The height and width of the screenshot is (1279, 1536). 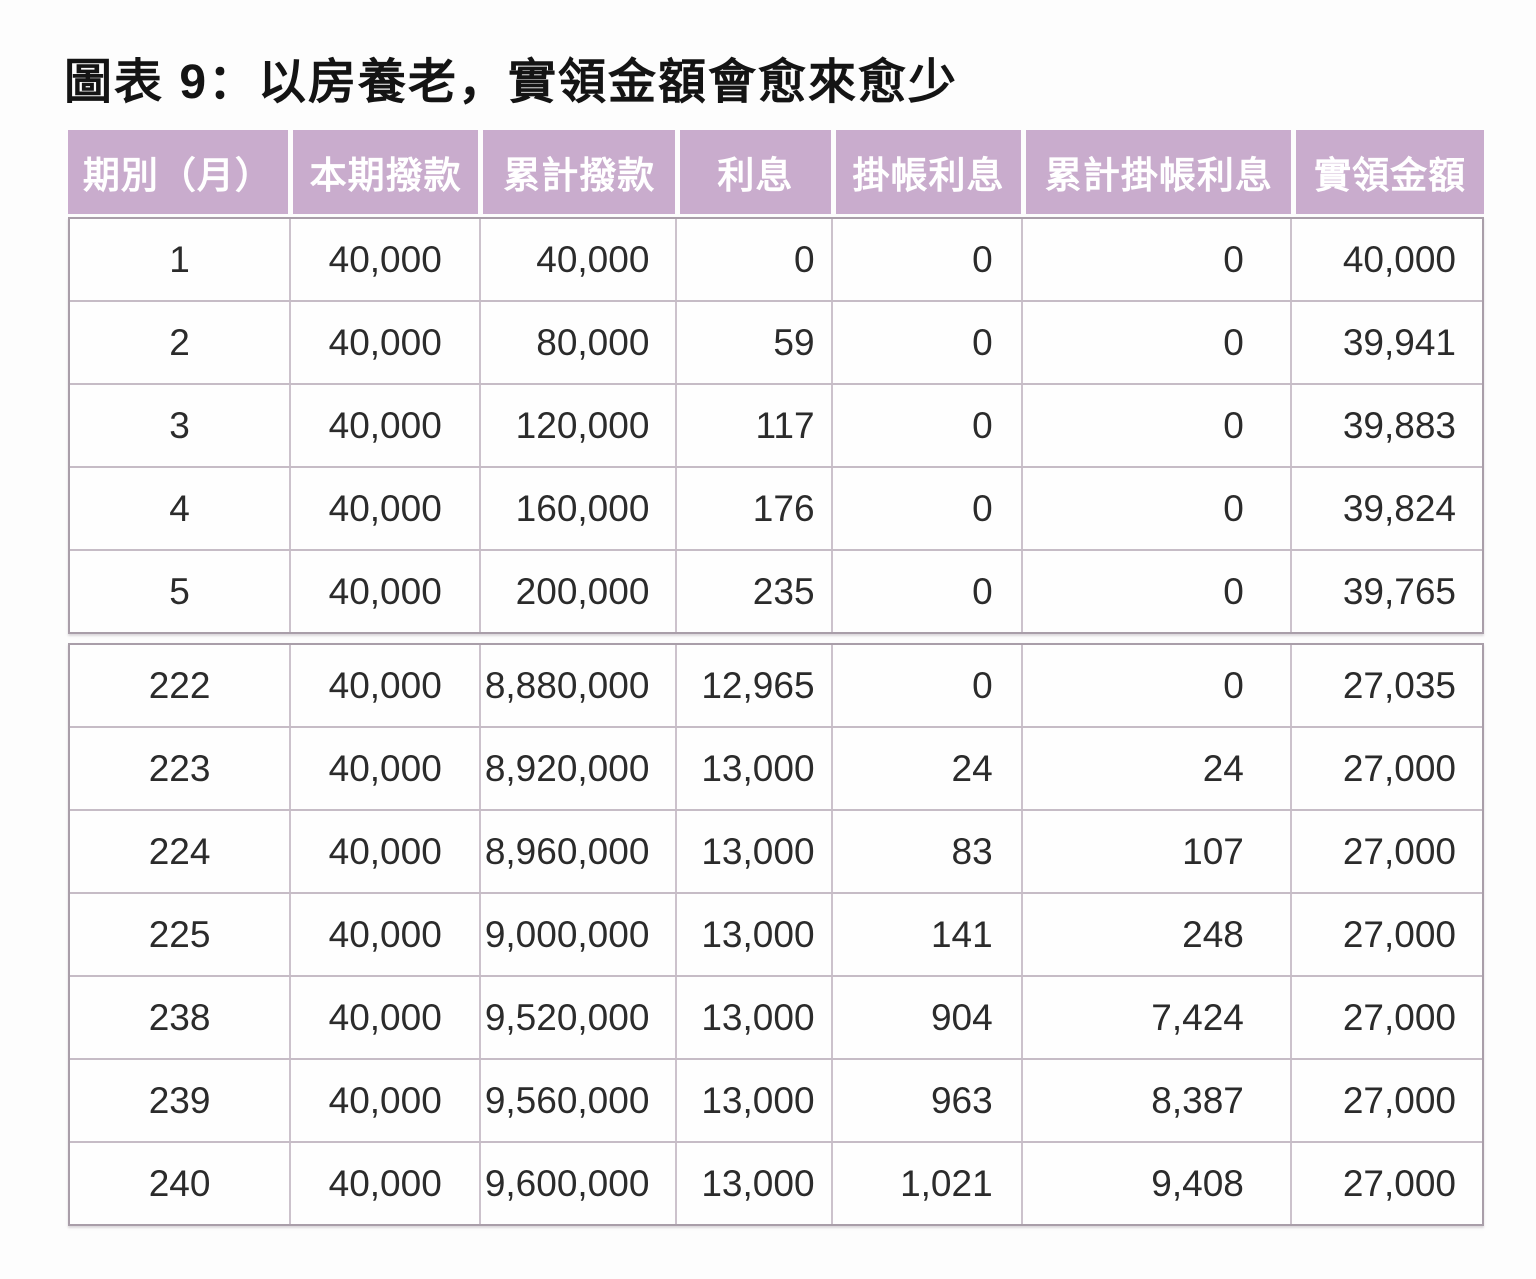 I want to click on table-row: 2 40,000 80,000 59 0 0 39,941, so click(x=776, y=341).